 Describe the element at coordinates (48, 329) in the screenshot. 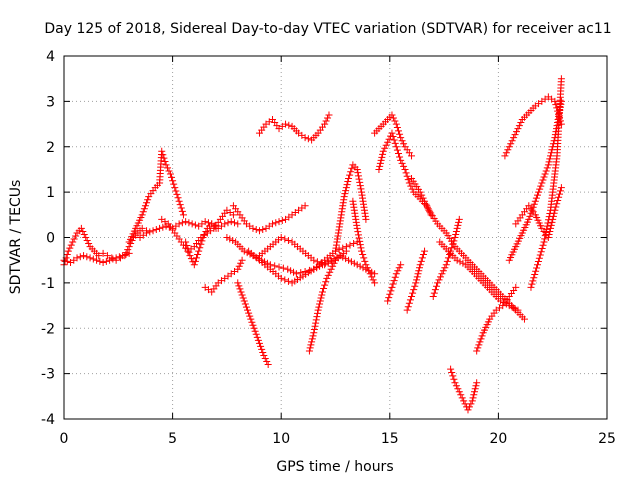

I see `y-tick-label: -2` at that location.